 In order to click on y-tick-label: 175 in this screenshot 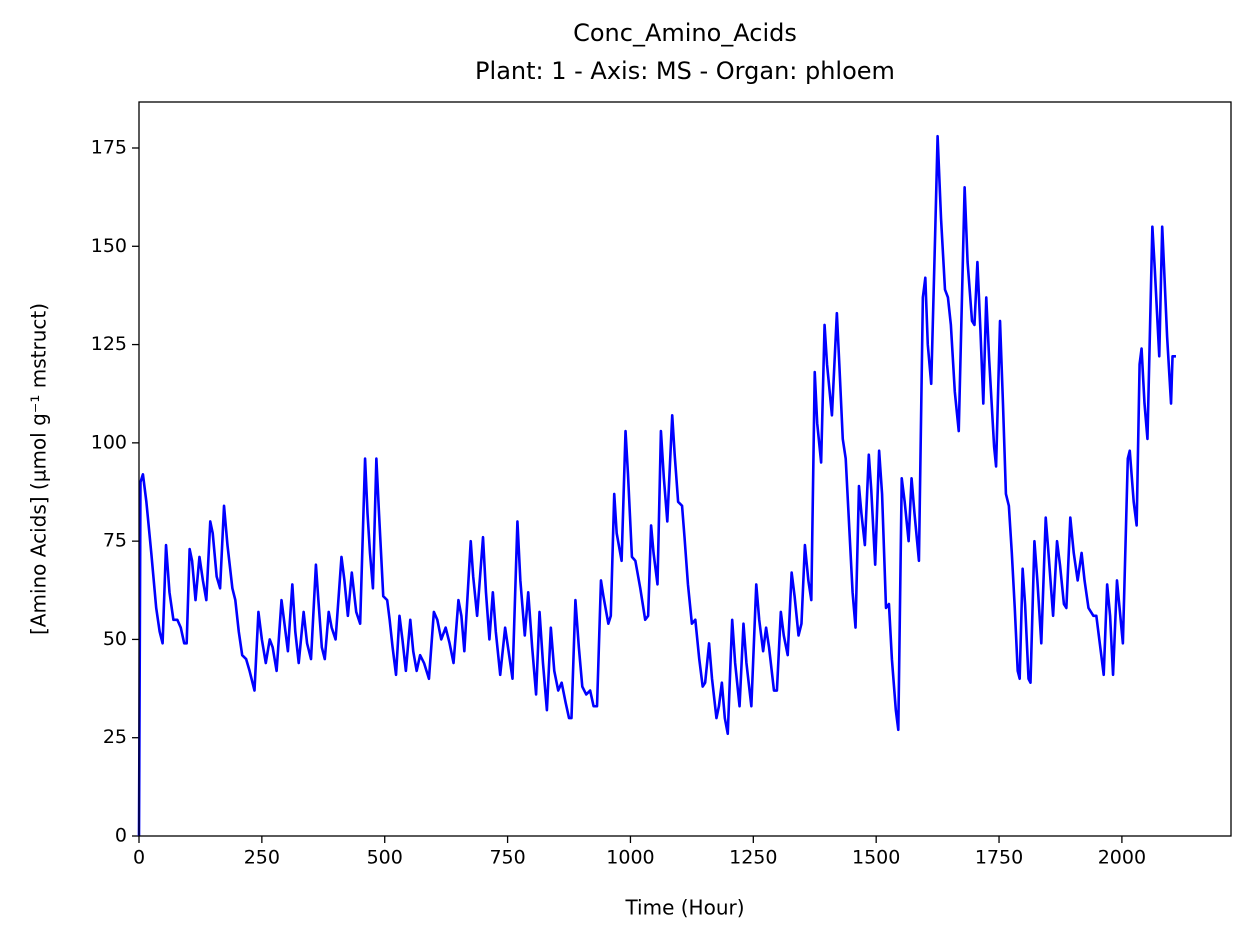, I will do `click(109, 147)`.